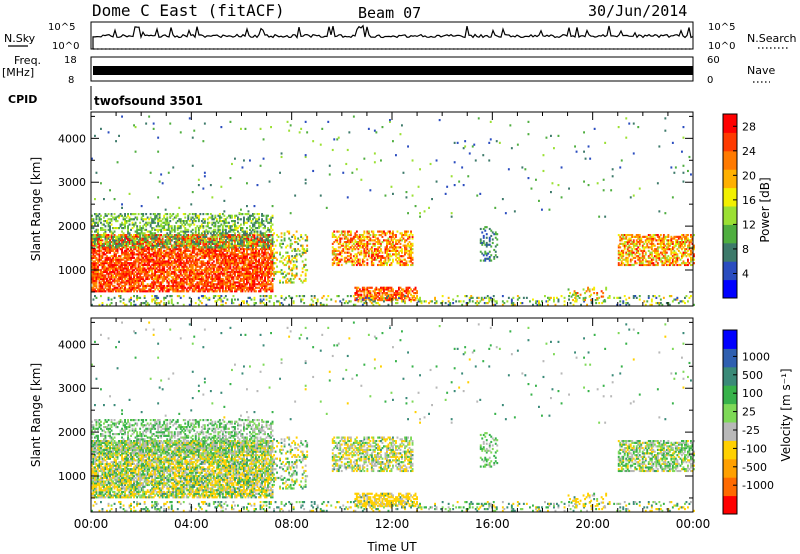 Image resolution: width=800 pixels, height=554 pixels. Describe the element at coordinates (188, 10) in the screenshot. I see `station-title: Dome C East (fitACF)` at that location.